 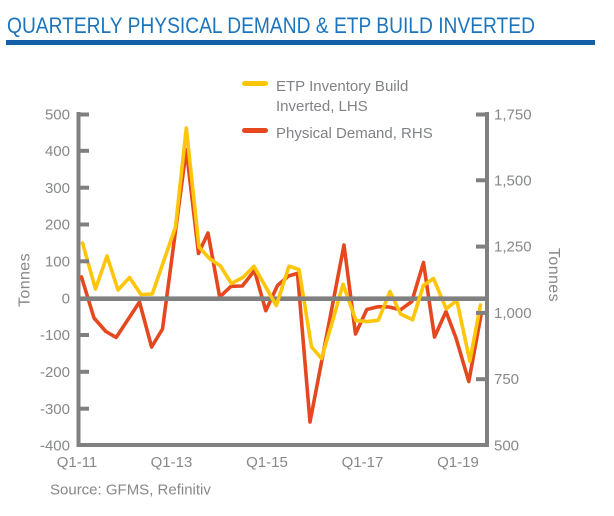 I want to click on svg-text: Q1-15, so click(x=267, y=462).